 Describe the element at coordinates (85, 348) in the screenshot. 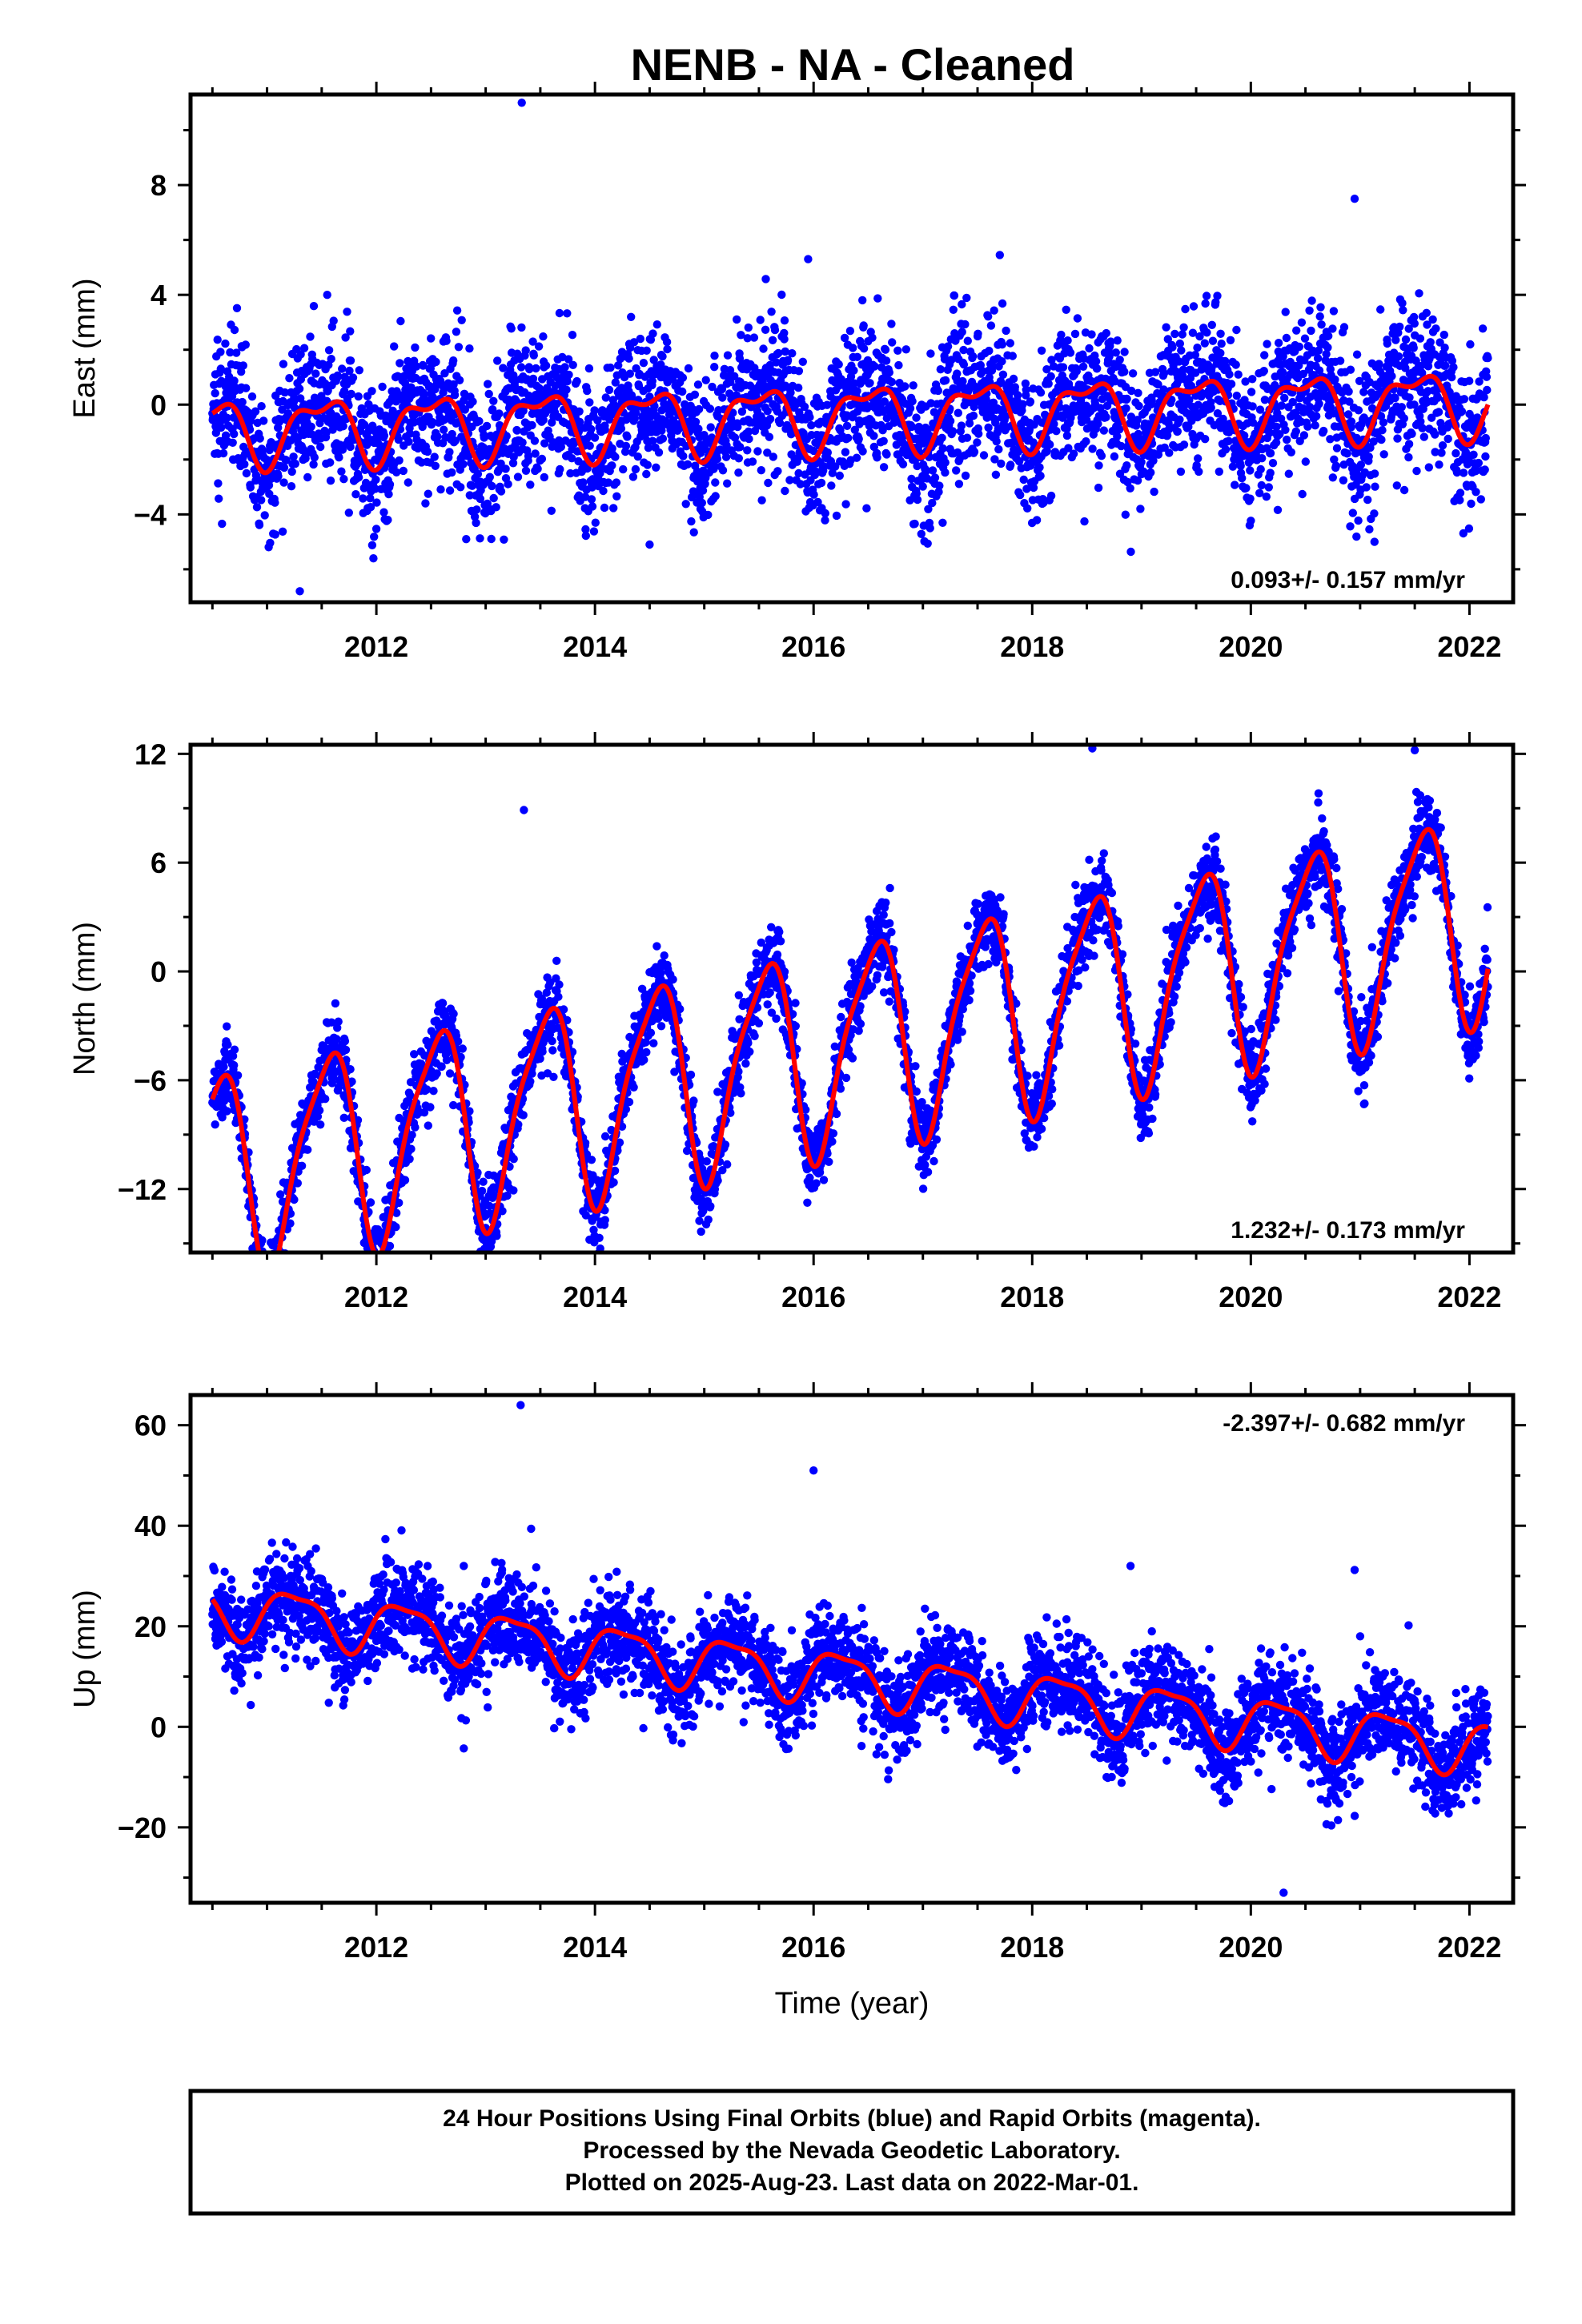

I see `y-axis-label: East (mm)` at that location.